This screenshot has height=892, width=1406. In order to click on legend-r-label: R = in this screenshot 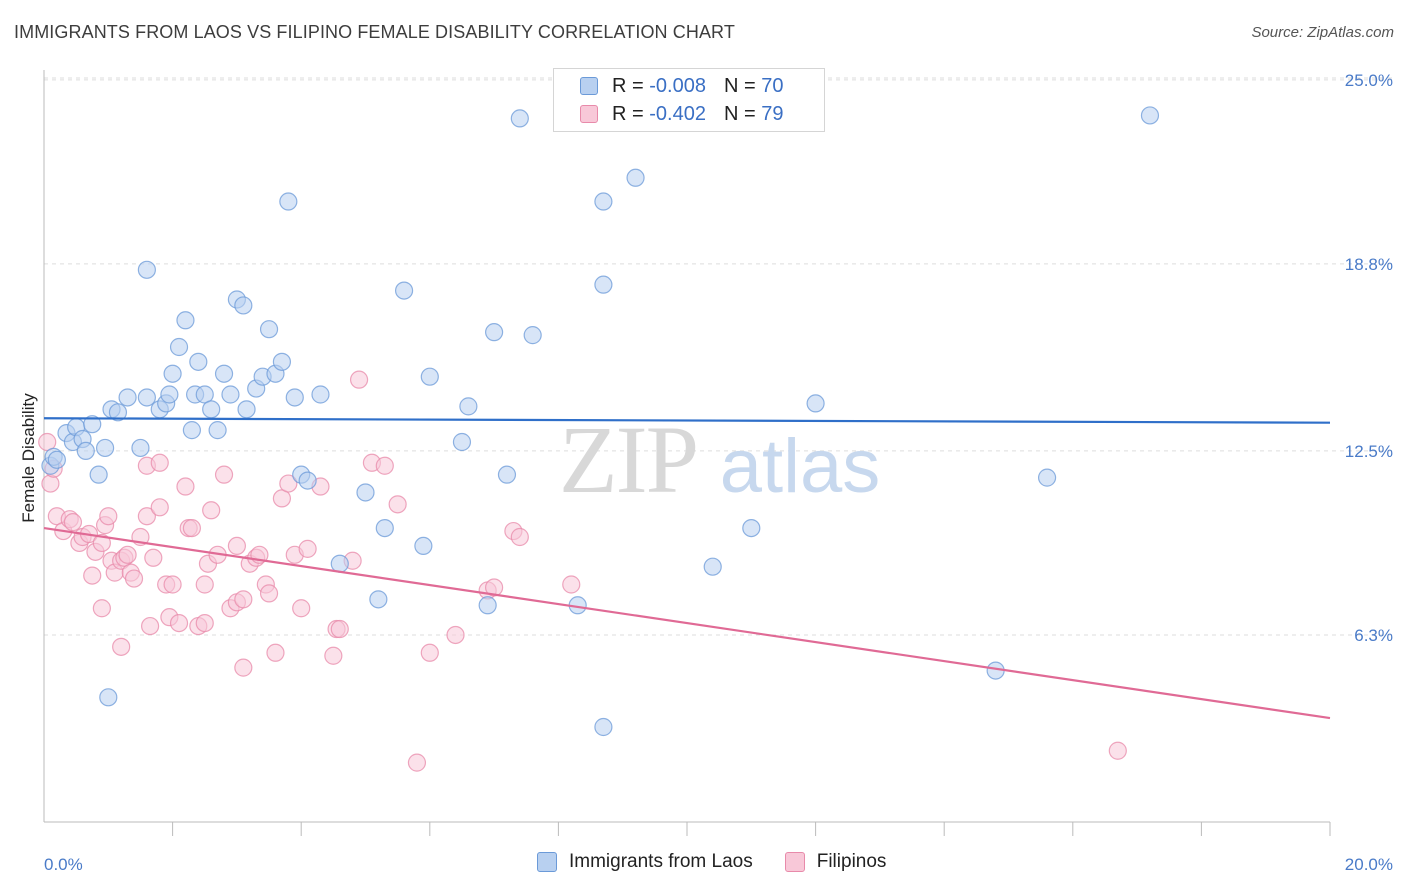, I will do `click(628, 113)`.